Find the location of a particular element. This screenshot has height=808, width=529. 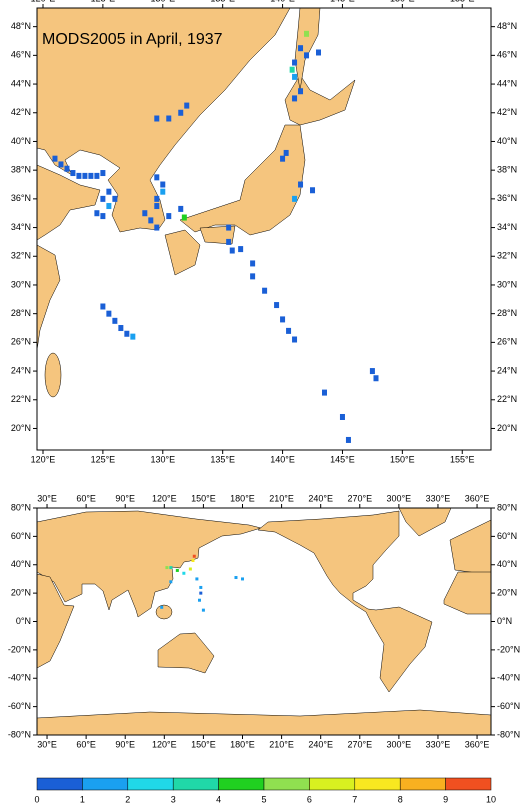

colorbar-label: 6 is located at coordinates (309, 799).